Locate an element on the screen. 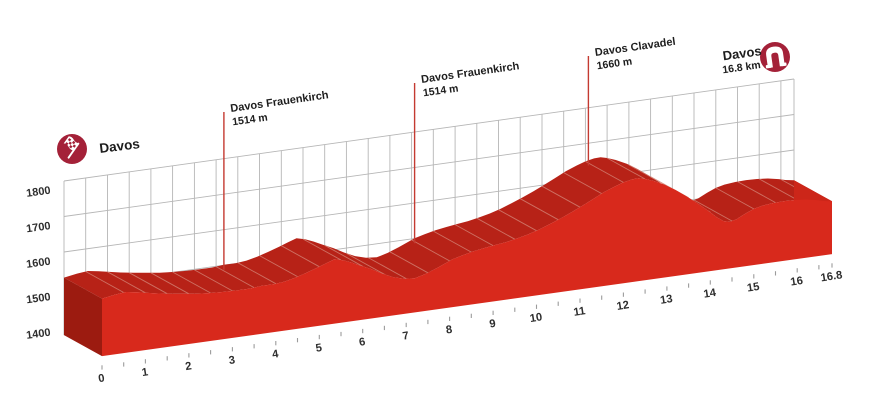 The image size is (872, 404). y-axis-label: 1600 is located at coordinates (39, 263).